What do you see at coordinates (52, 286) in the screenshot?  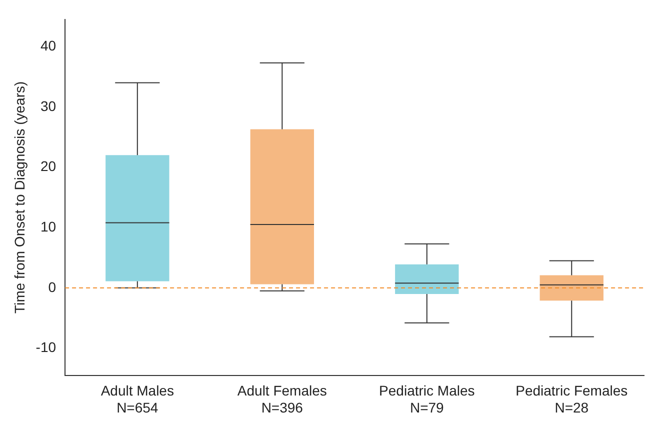 I see `y-tick-label: 0` at bounding box center [52, 286].